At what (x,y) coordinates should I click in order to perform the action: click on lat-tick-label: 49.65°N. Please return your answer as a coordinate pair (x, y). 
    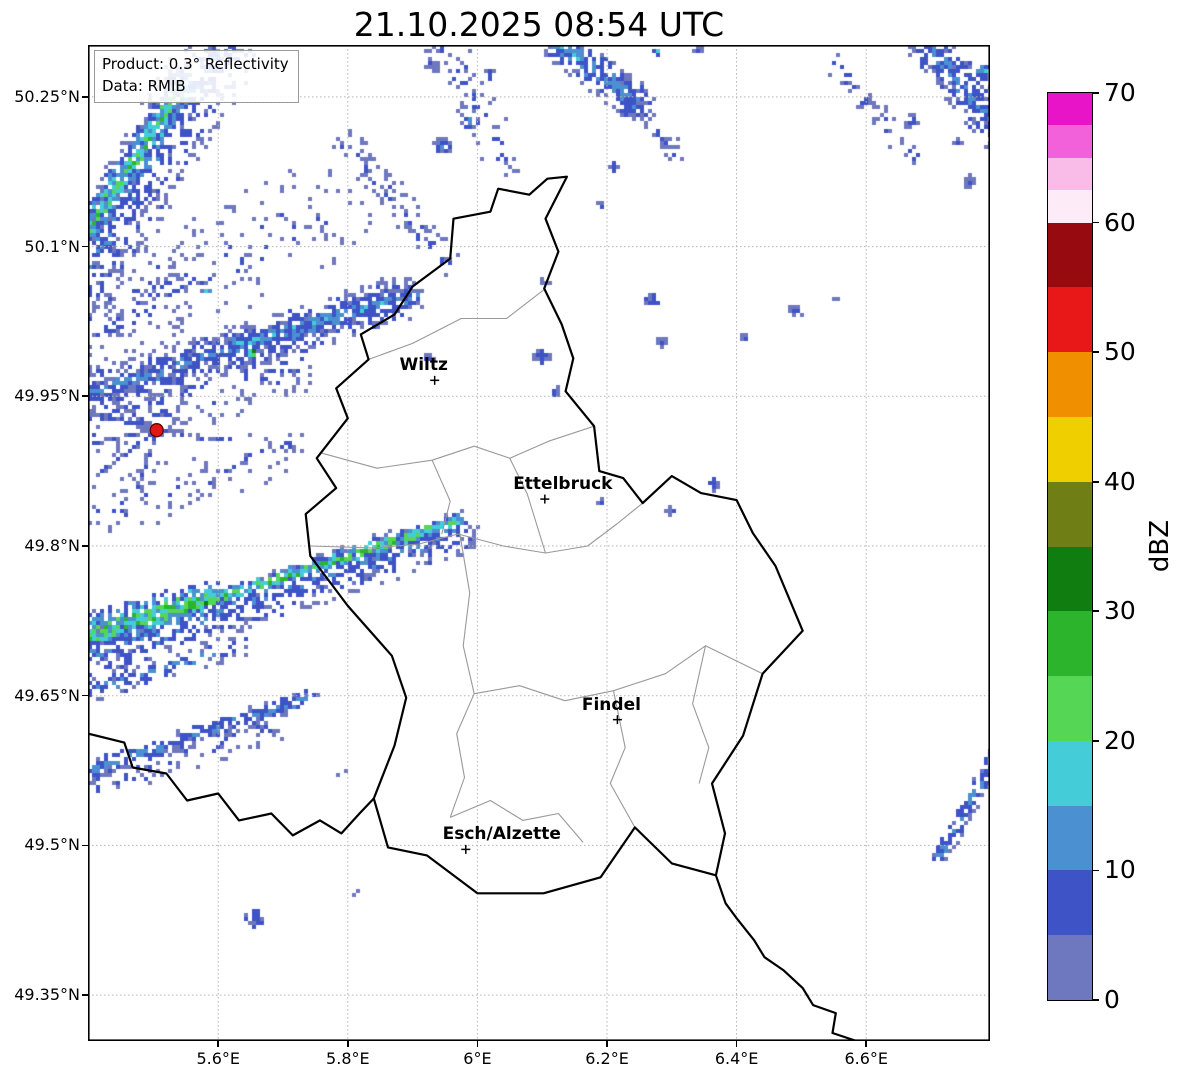
    Looking at the image, I should click on (47, 695).